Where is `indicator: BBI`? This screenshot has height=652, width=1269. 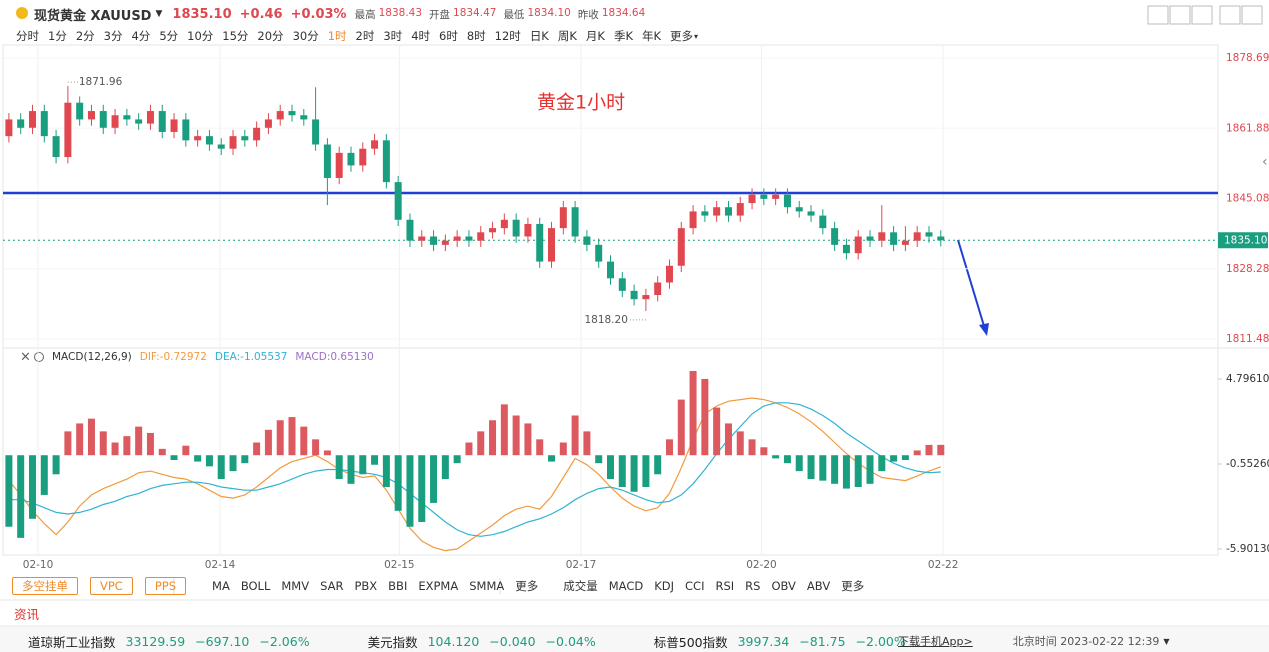 indicator: BBI is located at coordinates (398, 586).